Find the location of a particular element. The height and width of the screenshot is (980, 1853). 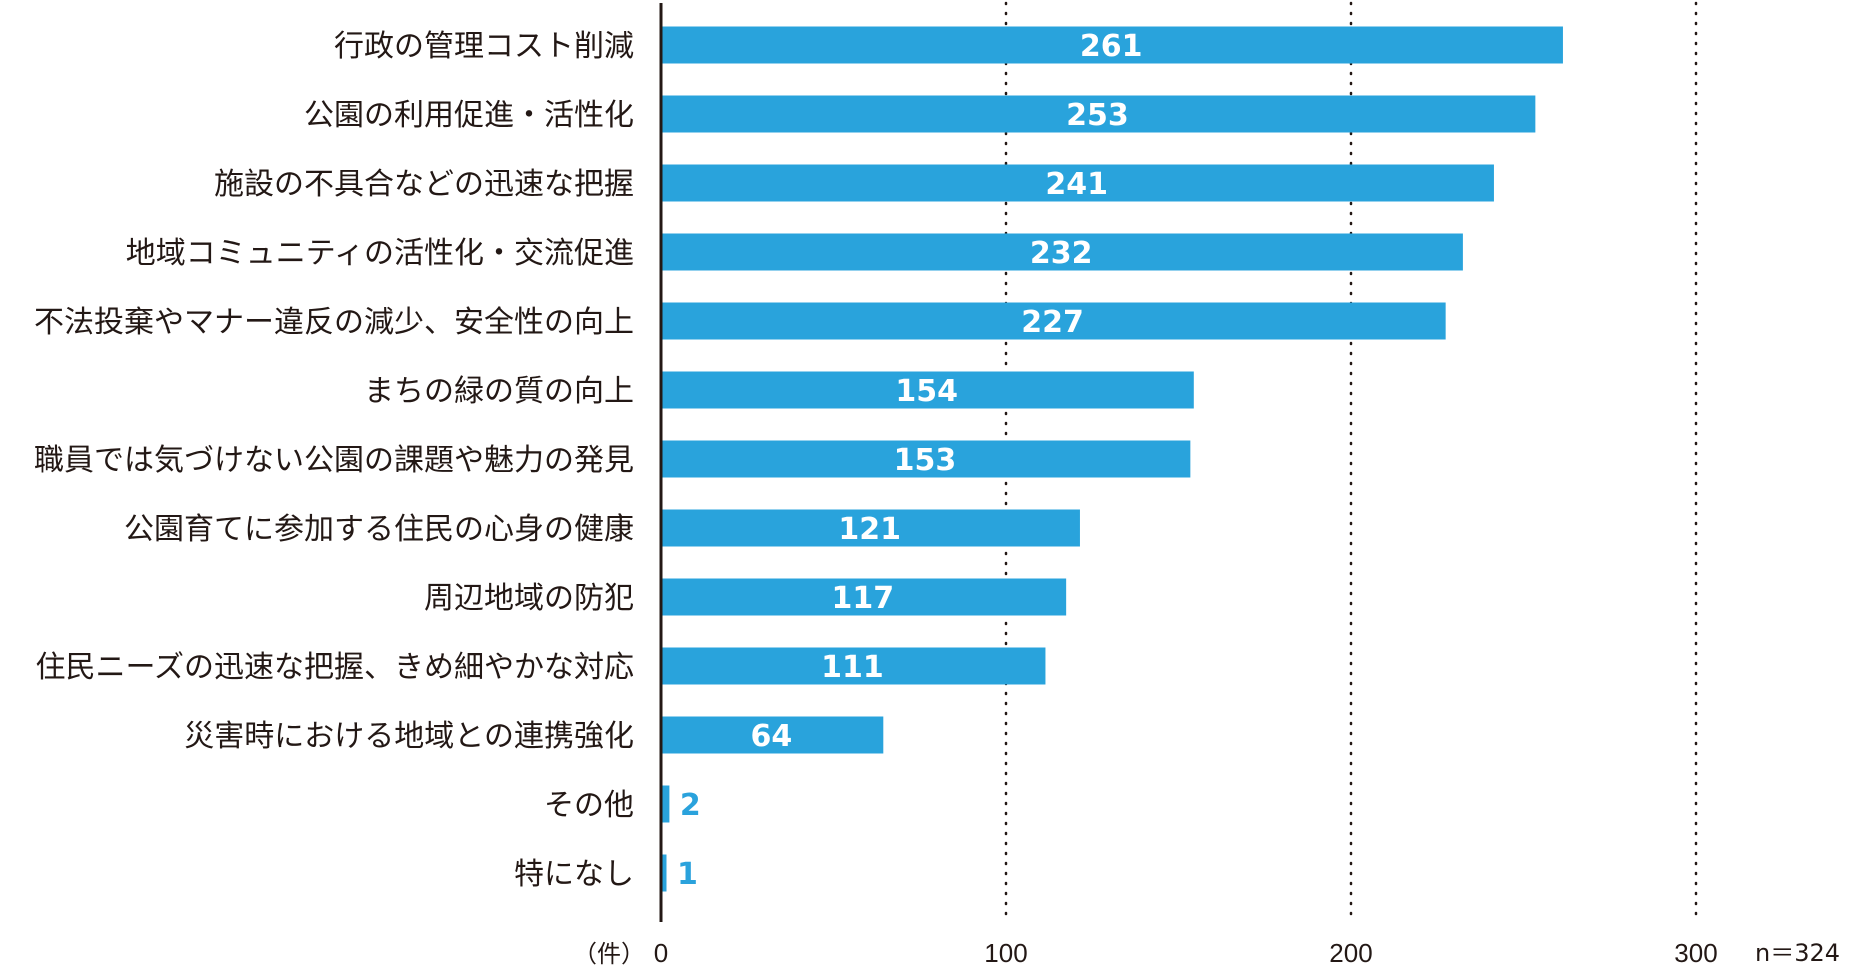

value-label-9: 117 is located at coordinates (863, 598).